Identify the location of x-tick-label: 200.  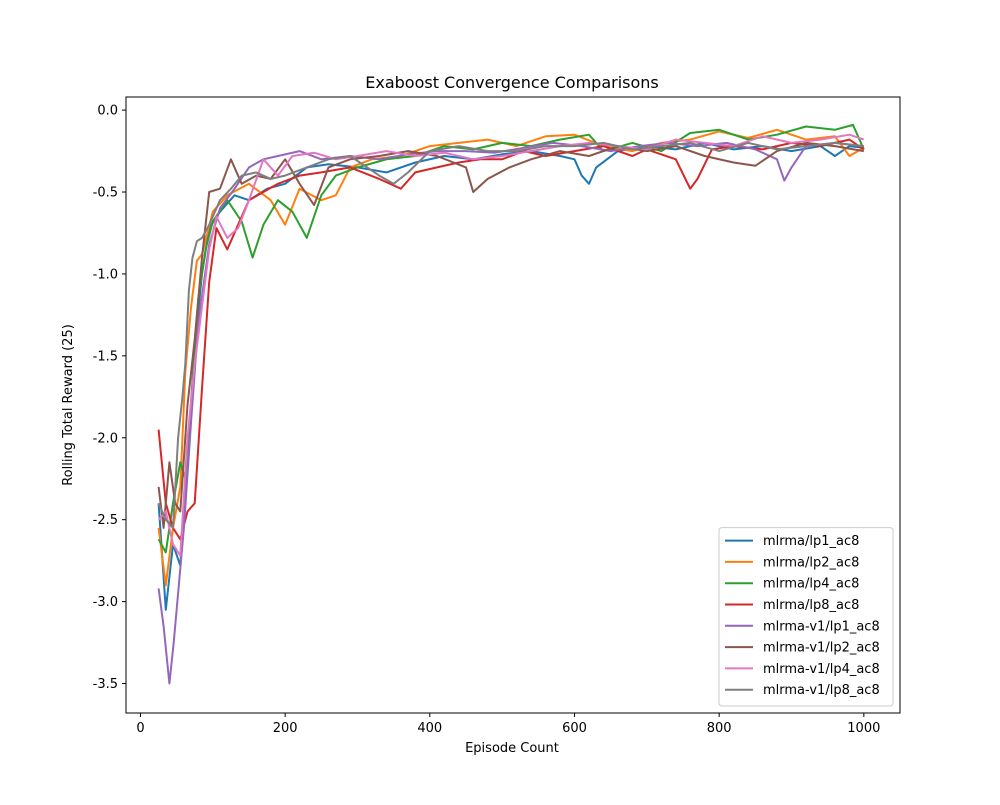
(285, 728).